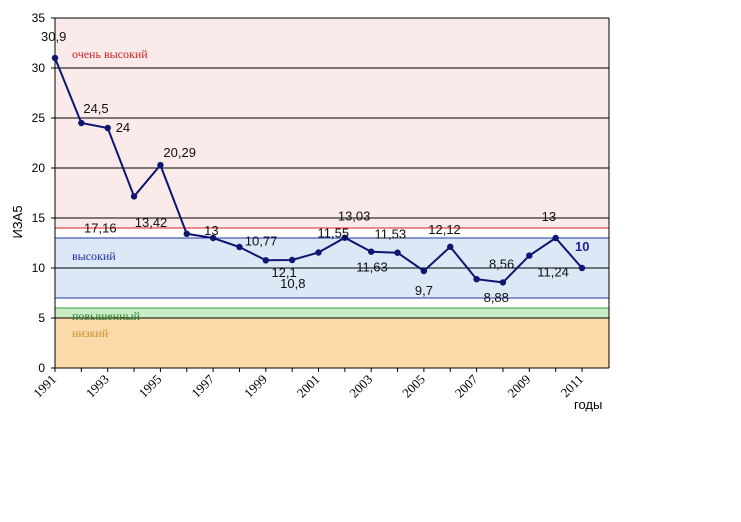  What do you see at coordinates (413, 386) in the screenshot?
I see `x-tick-label-2005: 2005` at bounding box center [413, 386].